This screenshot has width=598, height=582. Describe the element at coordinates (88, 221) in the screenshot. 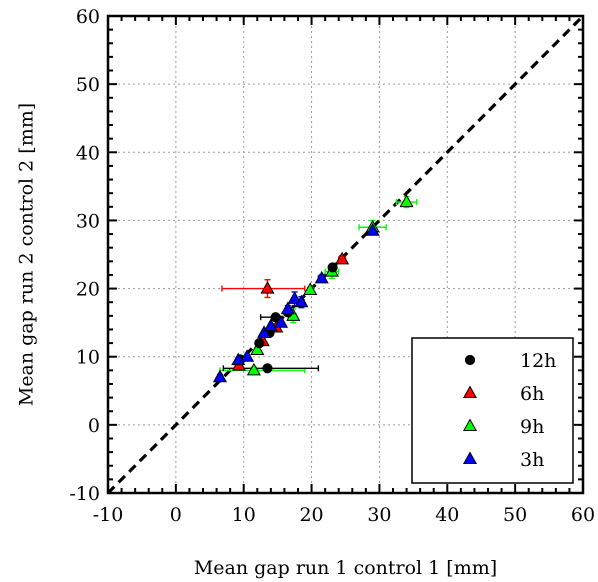

I see `y-tick-label: 30` at that location.